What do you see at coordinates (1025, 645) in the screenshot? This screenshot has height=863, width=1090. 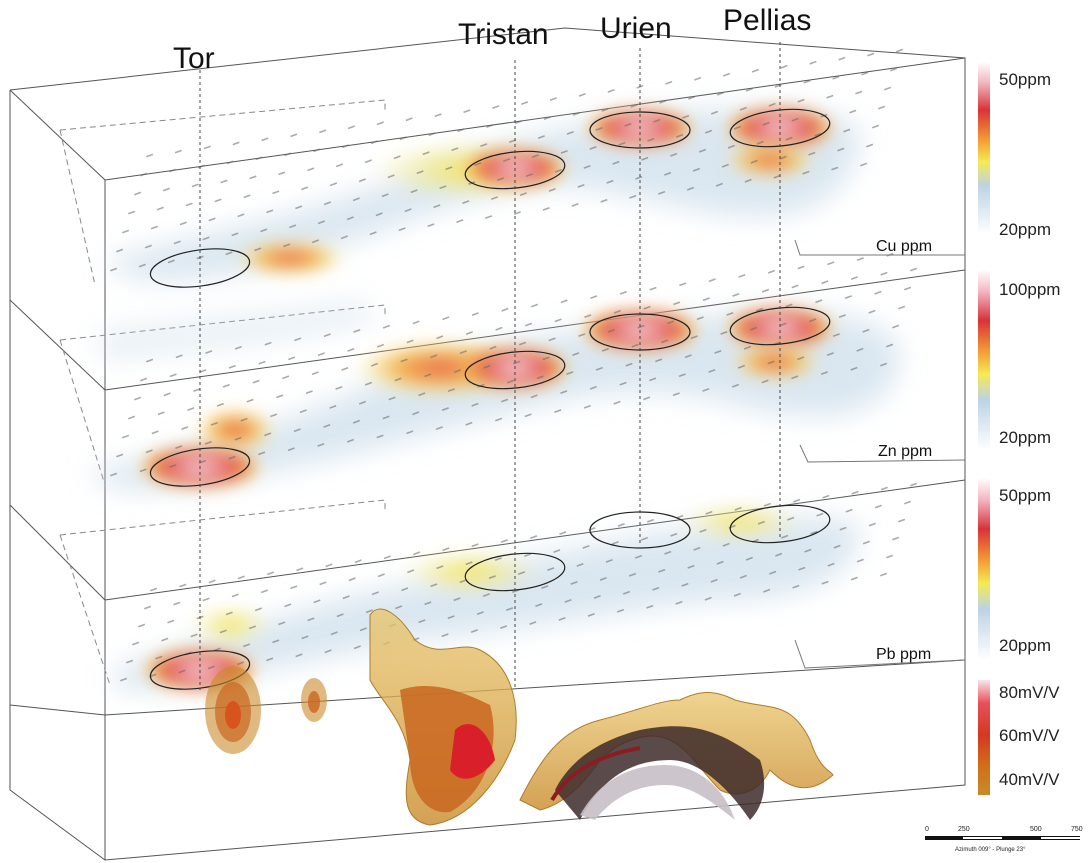 I see `pb-scale-bottom: 20ppm` at bounding box center [1025, 645].